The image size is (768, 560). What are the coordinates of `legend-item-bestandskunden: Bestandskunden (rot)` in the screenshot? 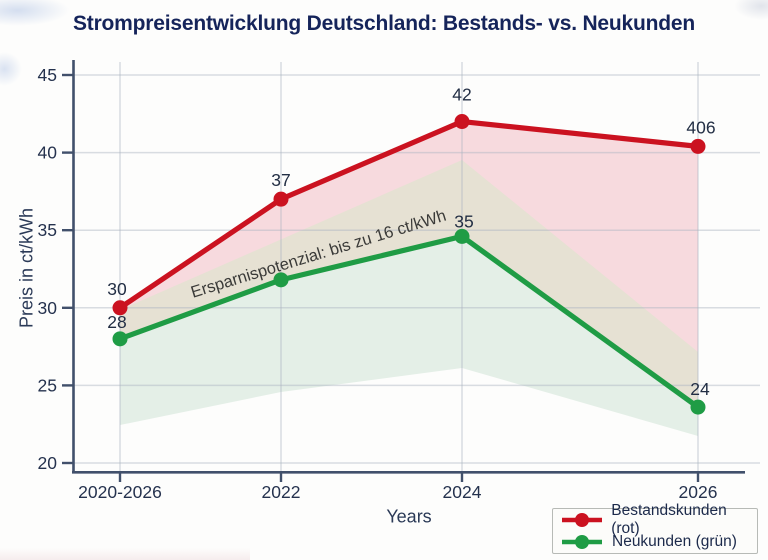 It's located at (658, 519).